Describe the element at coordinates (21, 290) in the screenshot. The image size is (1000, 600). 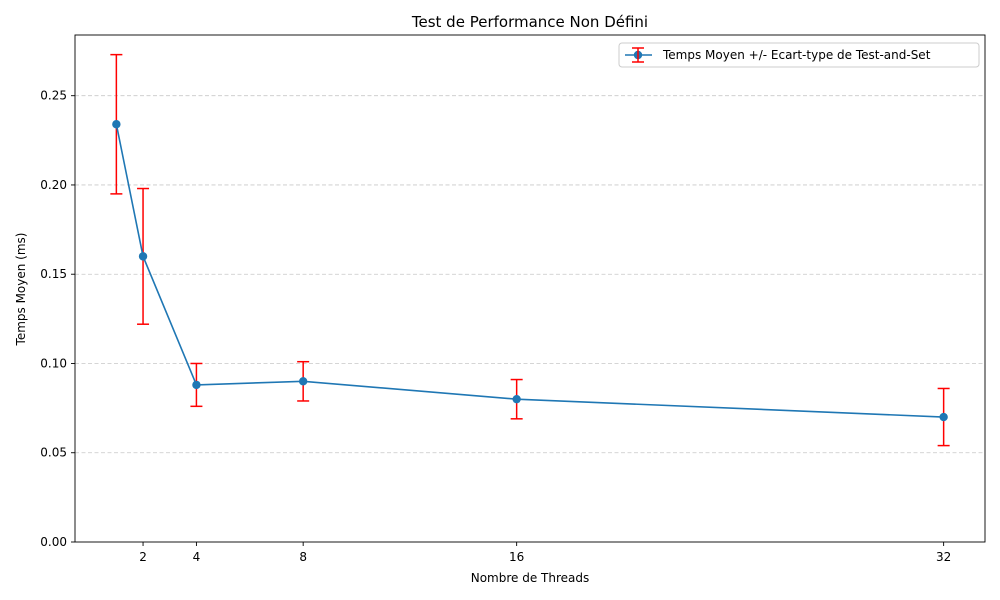
I see `y-axis-label: Temps Moyen (ms)` at that location.